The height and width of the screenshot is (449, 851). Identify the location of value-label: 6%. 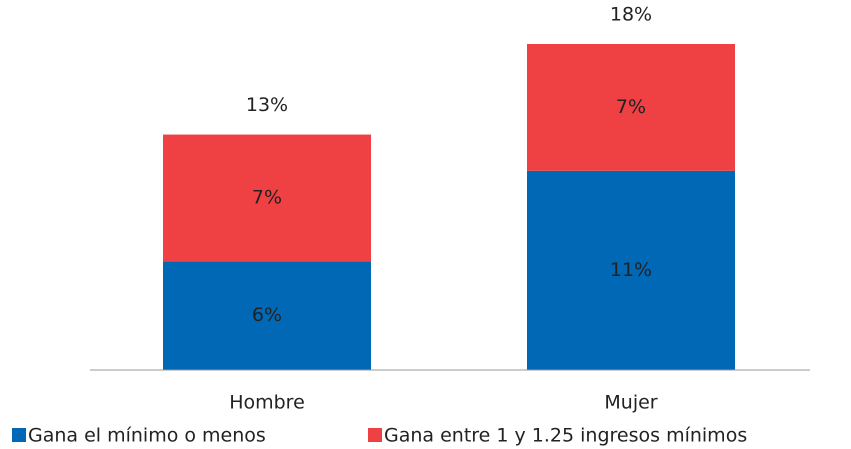
(267, 315).